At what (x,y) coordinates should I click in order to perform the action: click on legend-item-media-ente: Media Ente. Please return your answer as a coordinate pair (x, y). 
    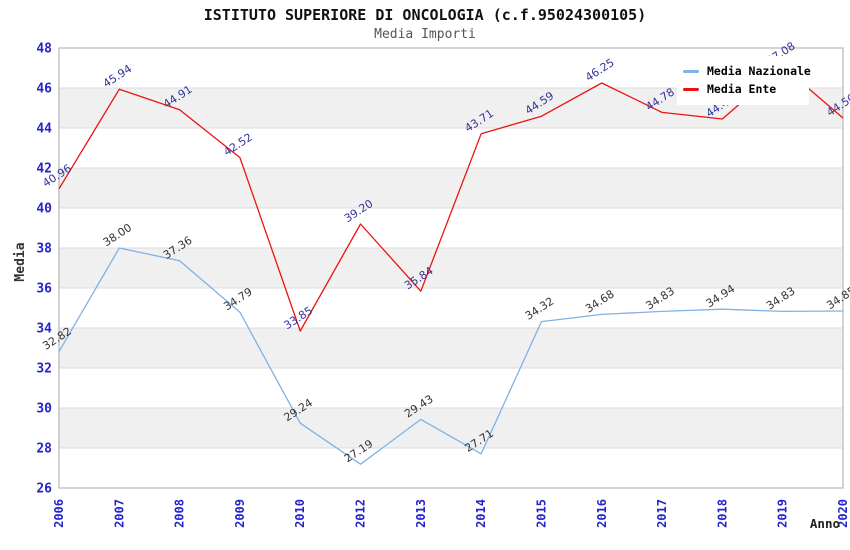
    Looking at the image, I should click on (743, 89).